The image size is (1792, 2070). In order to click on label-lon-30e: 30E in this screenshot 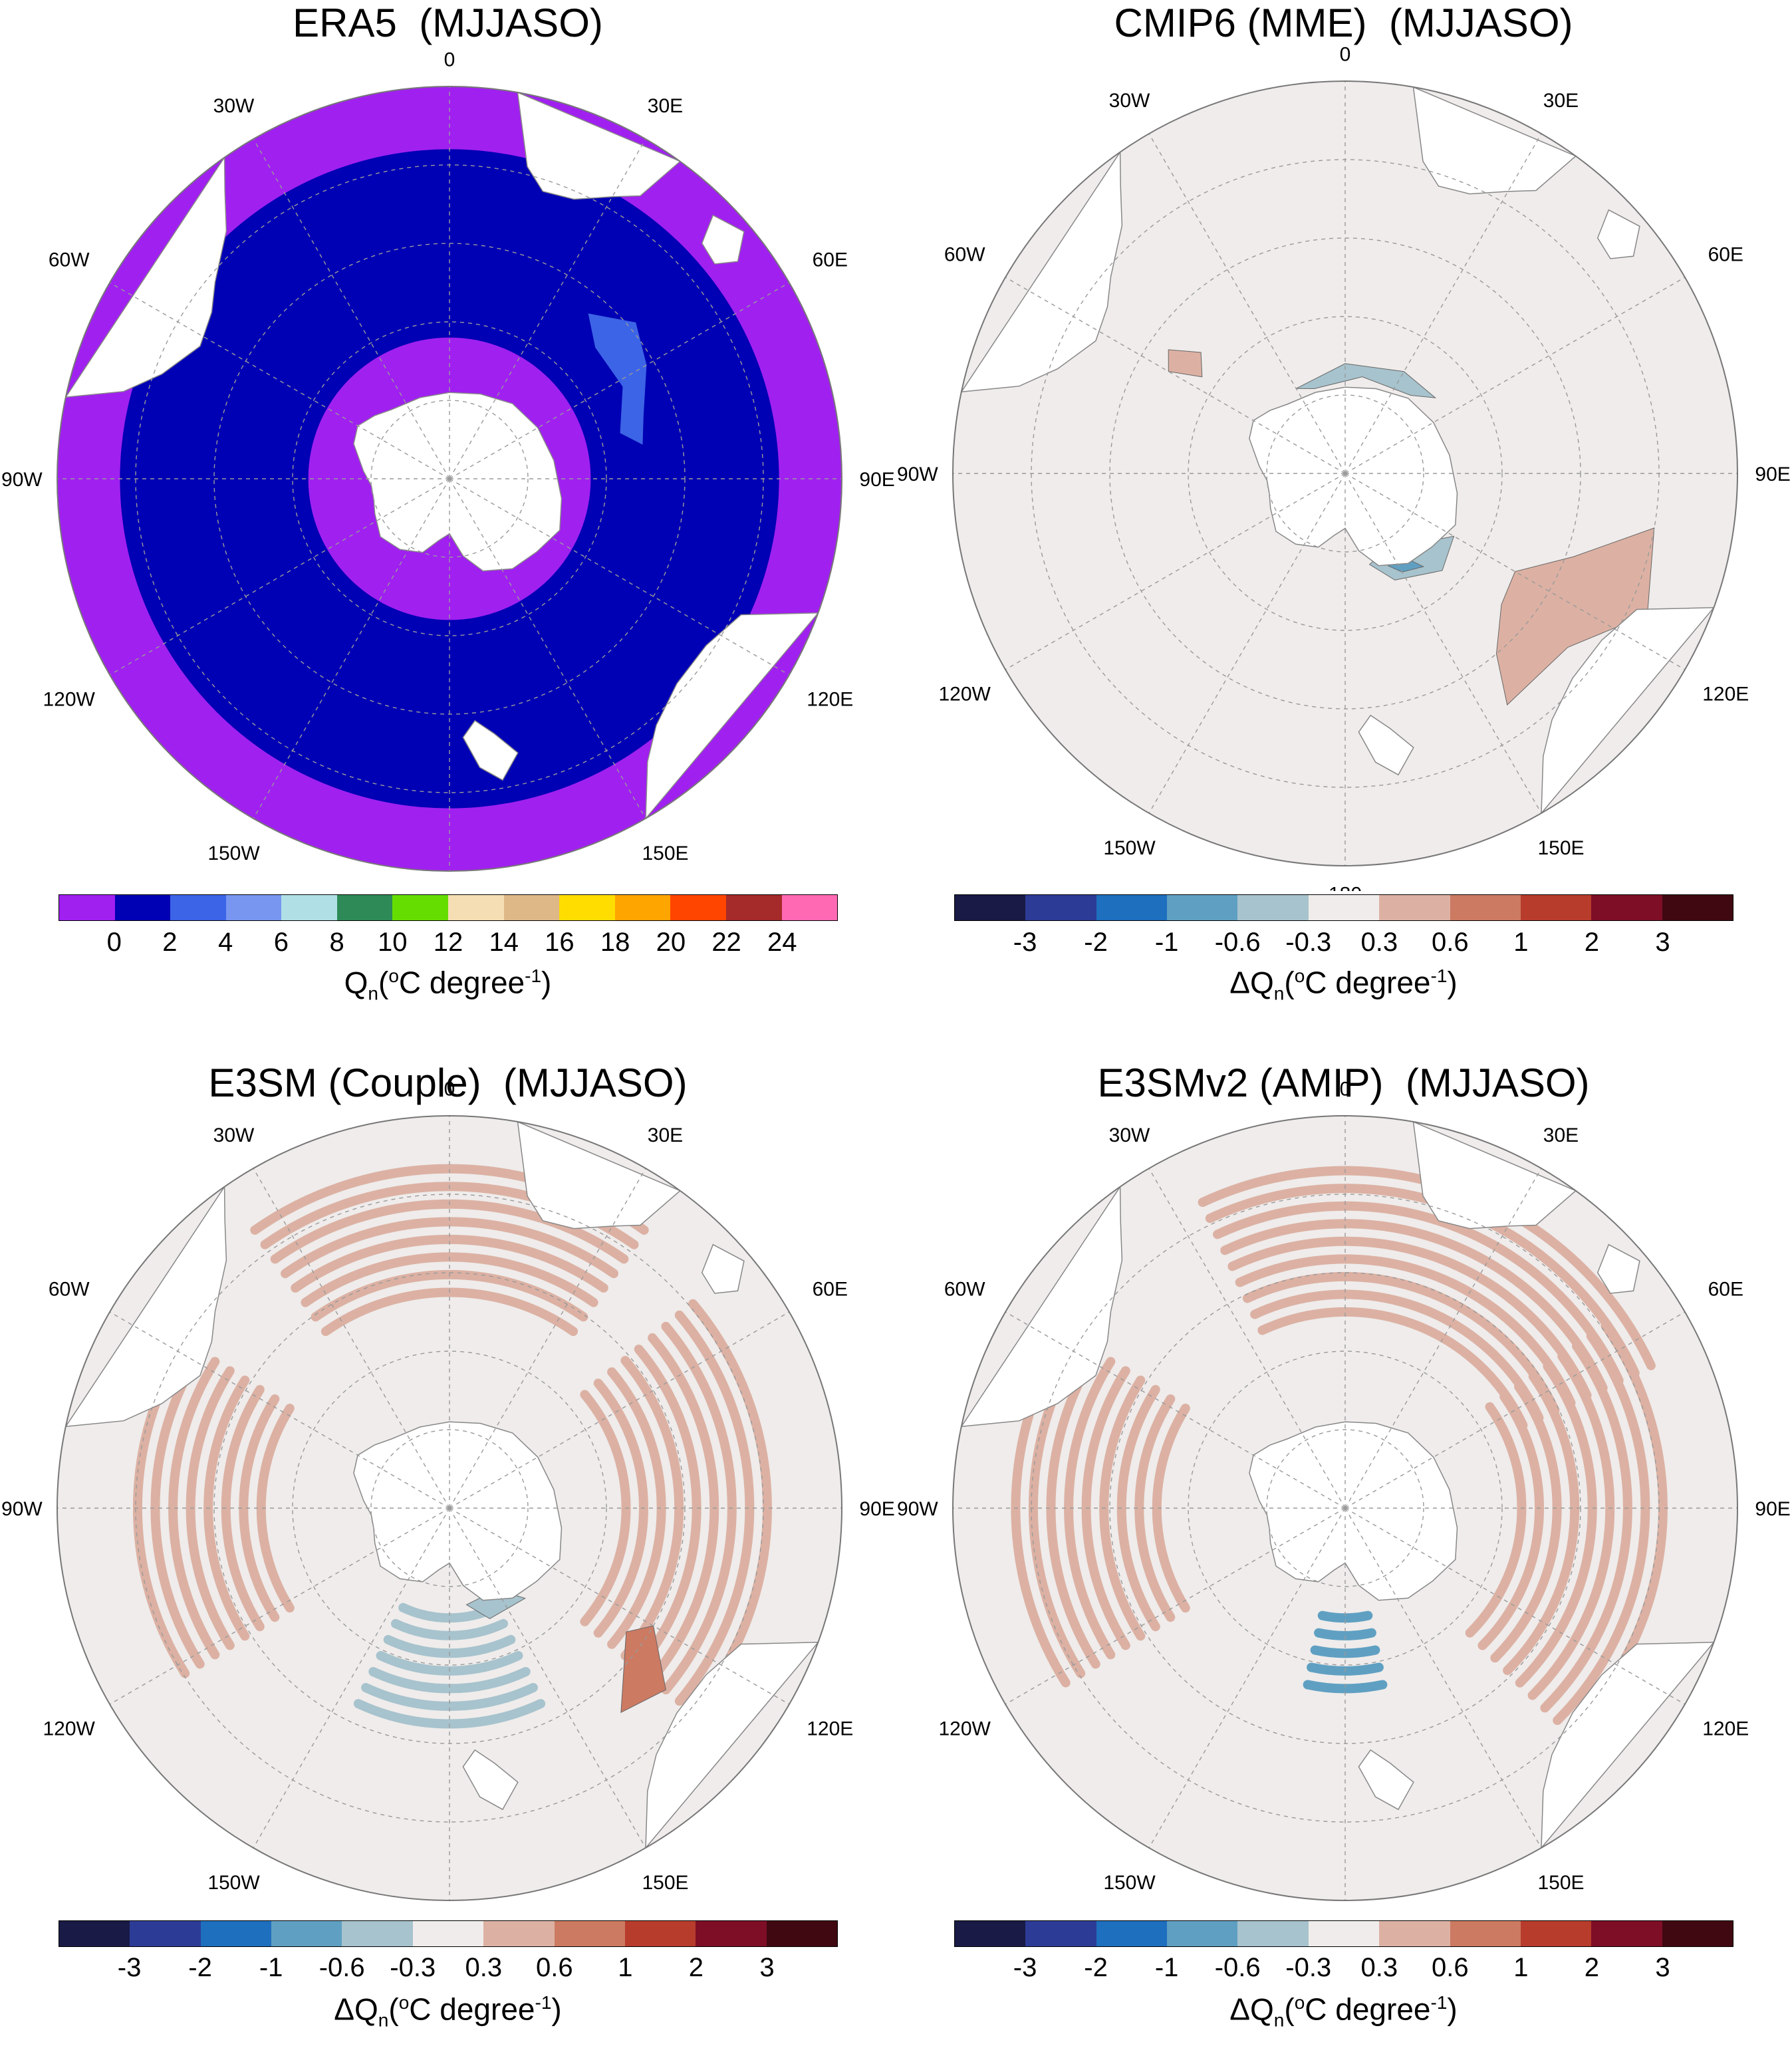, I will do `click(1561, 1135)`.